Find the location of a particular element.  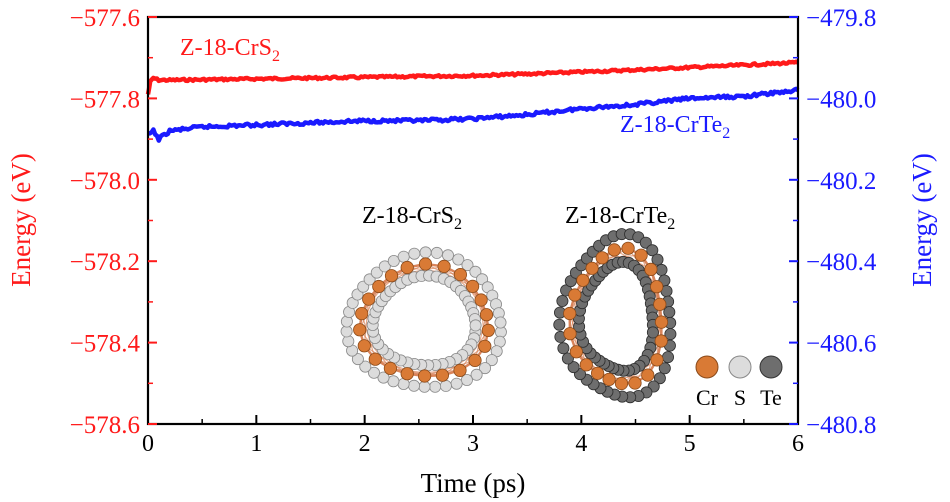

series-label-crs2: Z-18-CrS2 is located at coordinates (230, 50).